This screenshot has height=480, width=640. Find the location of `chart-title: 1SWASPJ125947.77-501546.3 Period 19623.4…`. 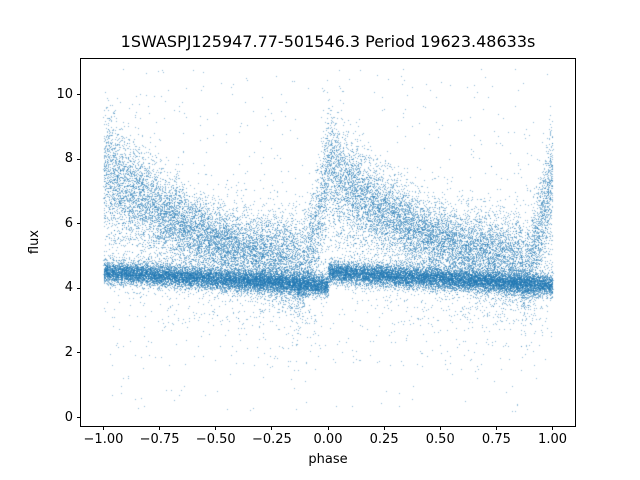

chart-title: 1SWASPJ125947.77-501546.3 Period 19623.4… is located at coordinates (328, 41).